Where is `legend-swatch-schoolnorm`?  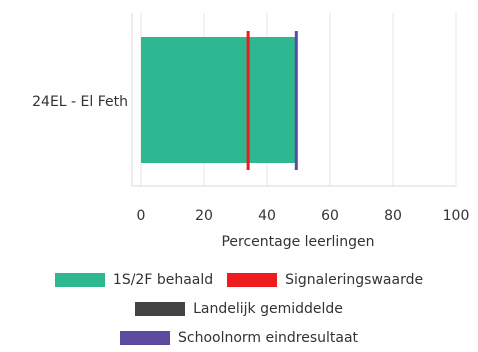 legend-swatch-schoolnorm is located at coordinates (144, 338).